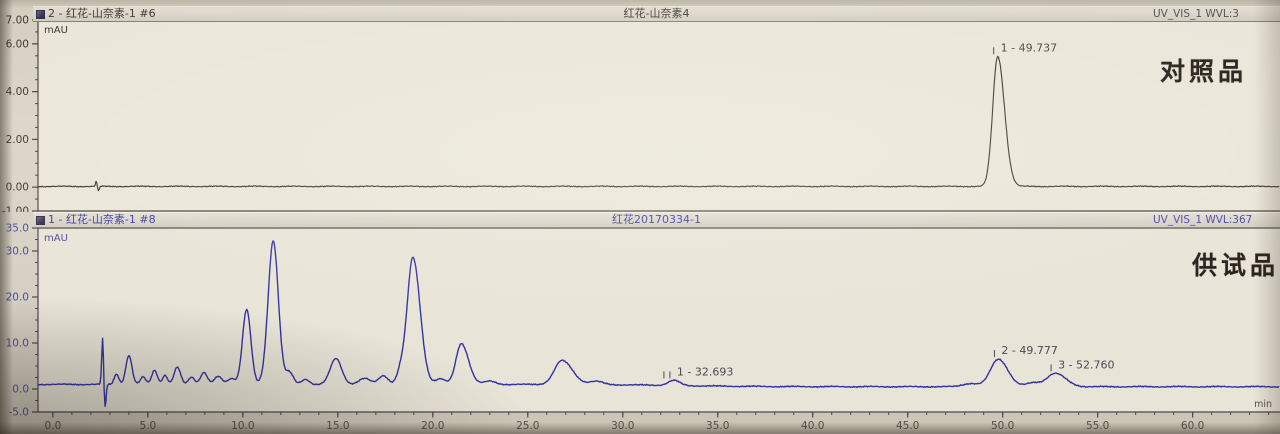 The height and width of the screenshot is (434, 1280). I want to click on panel-header-reference: 2 - 红花-山奈素-1 #6 红花-山奈素4 UV_VIS_1 WVL:3, so click(656, 14).